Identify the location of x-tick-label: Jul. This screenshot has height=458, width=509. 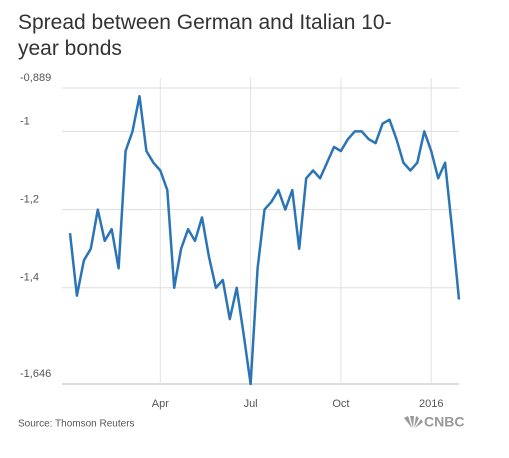
(251, 404).